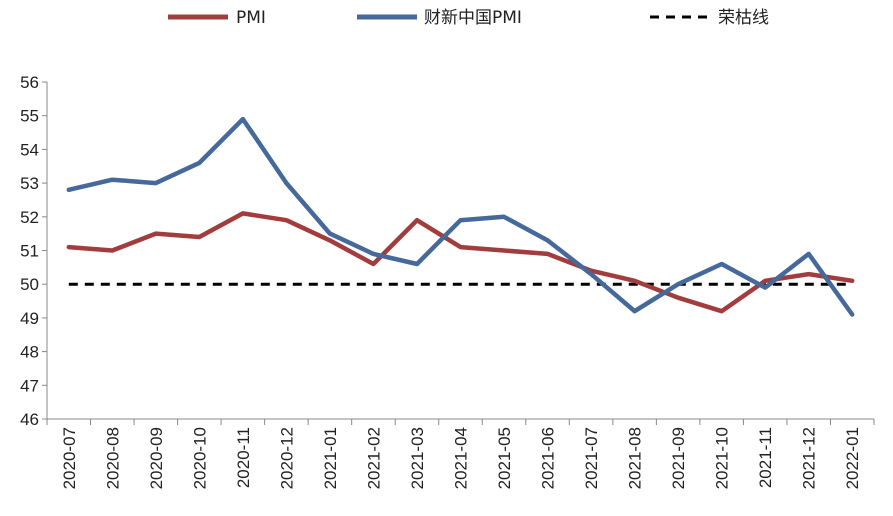  What do you see at coordinates (29, 352) in the screenshot?
I see `y-tick-label: 48` at bounding box center [29, 352].